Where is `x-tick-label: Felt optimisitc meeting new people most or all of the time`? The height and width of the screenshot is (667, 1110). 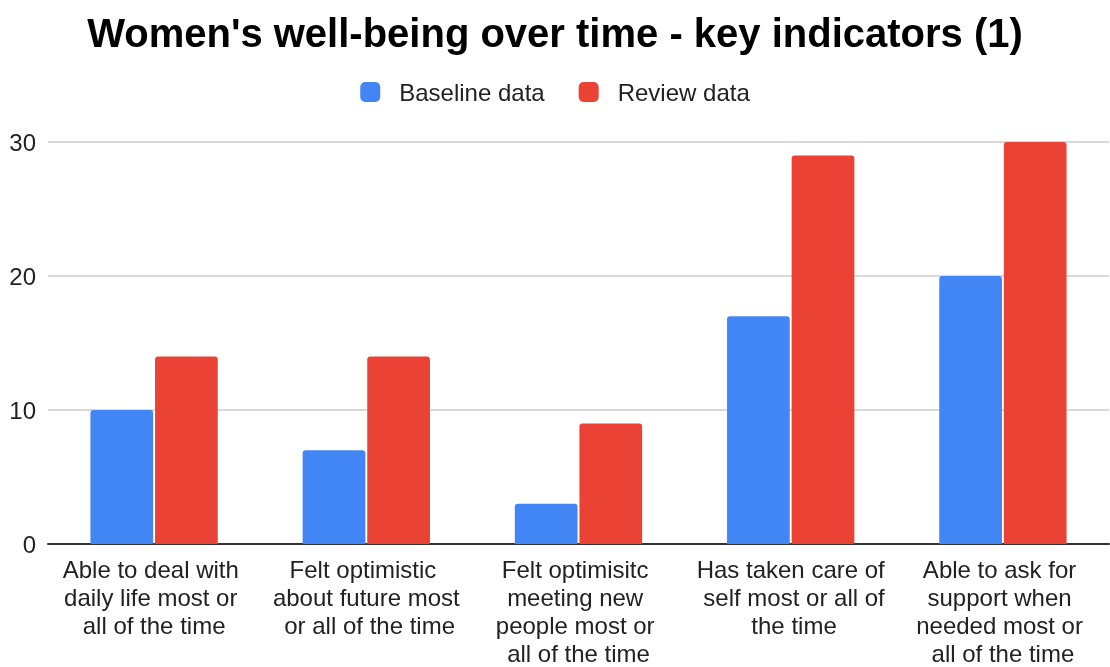 x-tick-label: Felt optimisitc meeting new people most or all of the time is located at coordinates (578, 611).